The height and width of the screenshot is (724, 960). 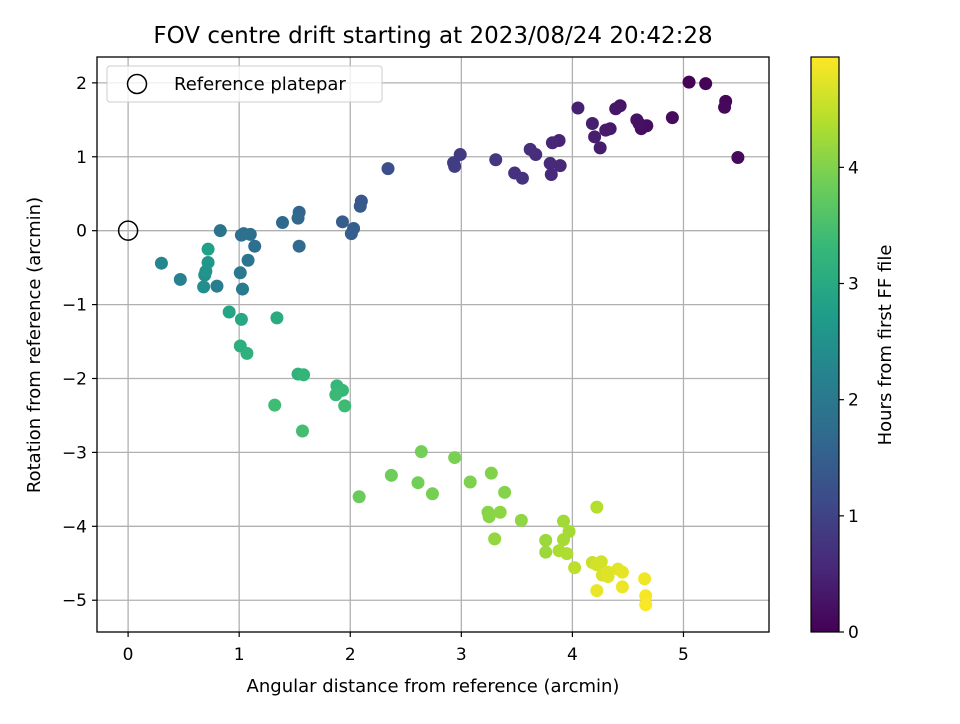 I want to click on y-tick-label: −3, so click(x=74, y=453).